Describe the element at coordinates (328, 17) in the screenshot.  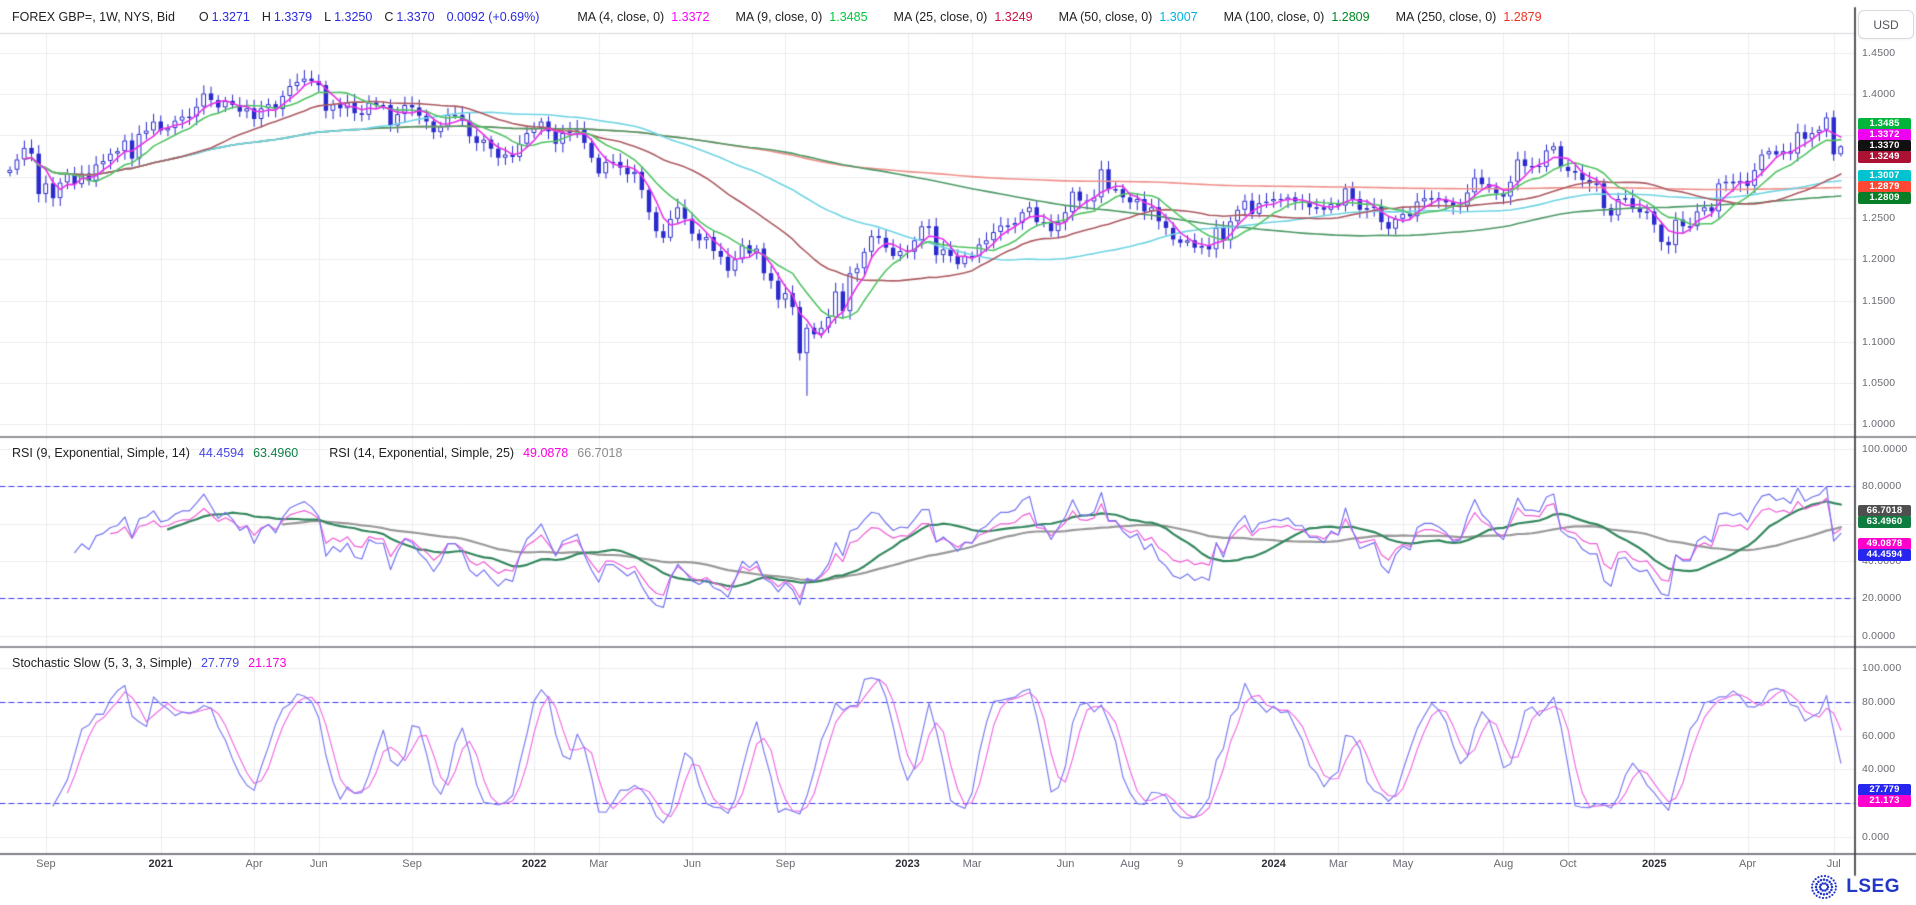
I see `ohlc-key: L` at that location.